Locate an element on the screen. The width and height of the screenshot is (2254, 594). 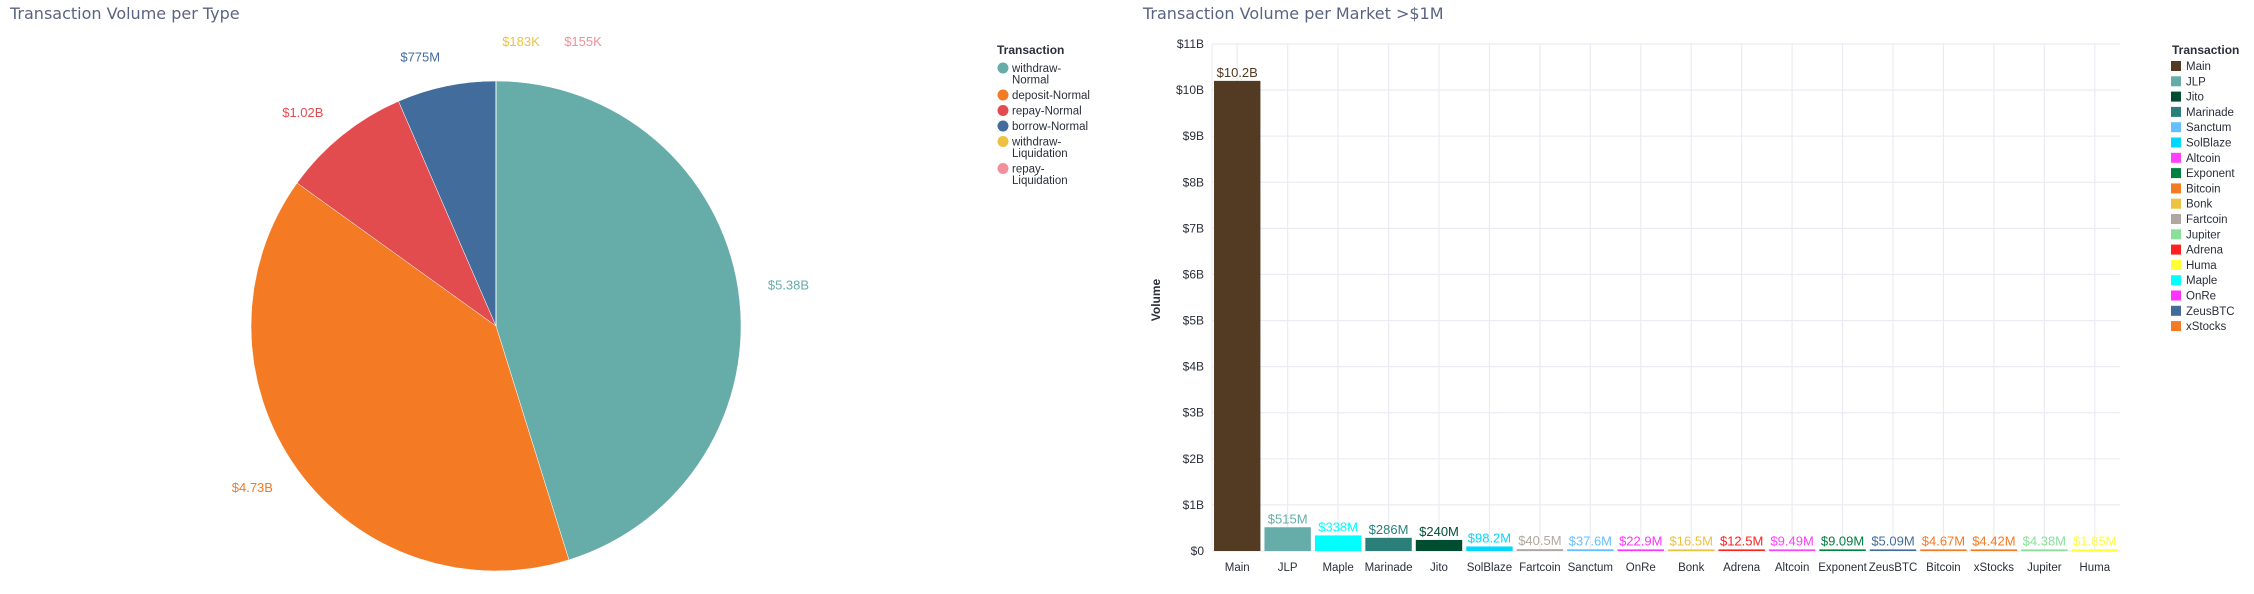
x-tick-label: Marinade is located at coordinates (1389, 568).